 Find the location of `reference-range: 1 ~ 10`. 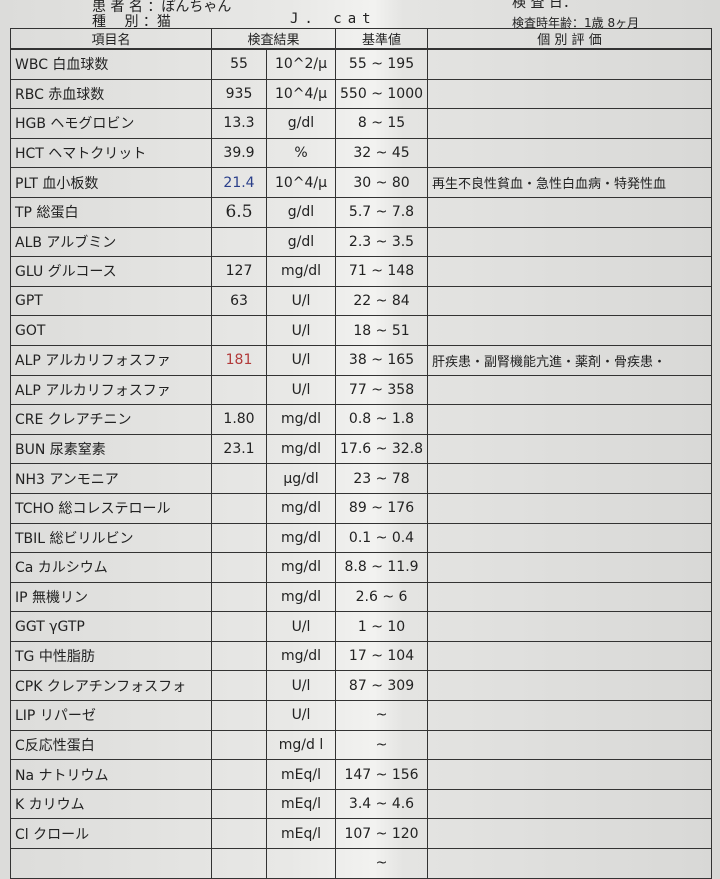

reference-range: 1 ~ 10 is located at coordinates (381, 626).